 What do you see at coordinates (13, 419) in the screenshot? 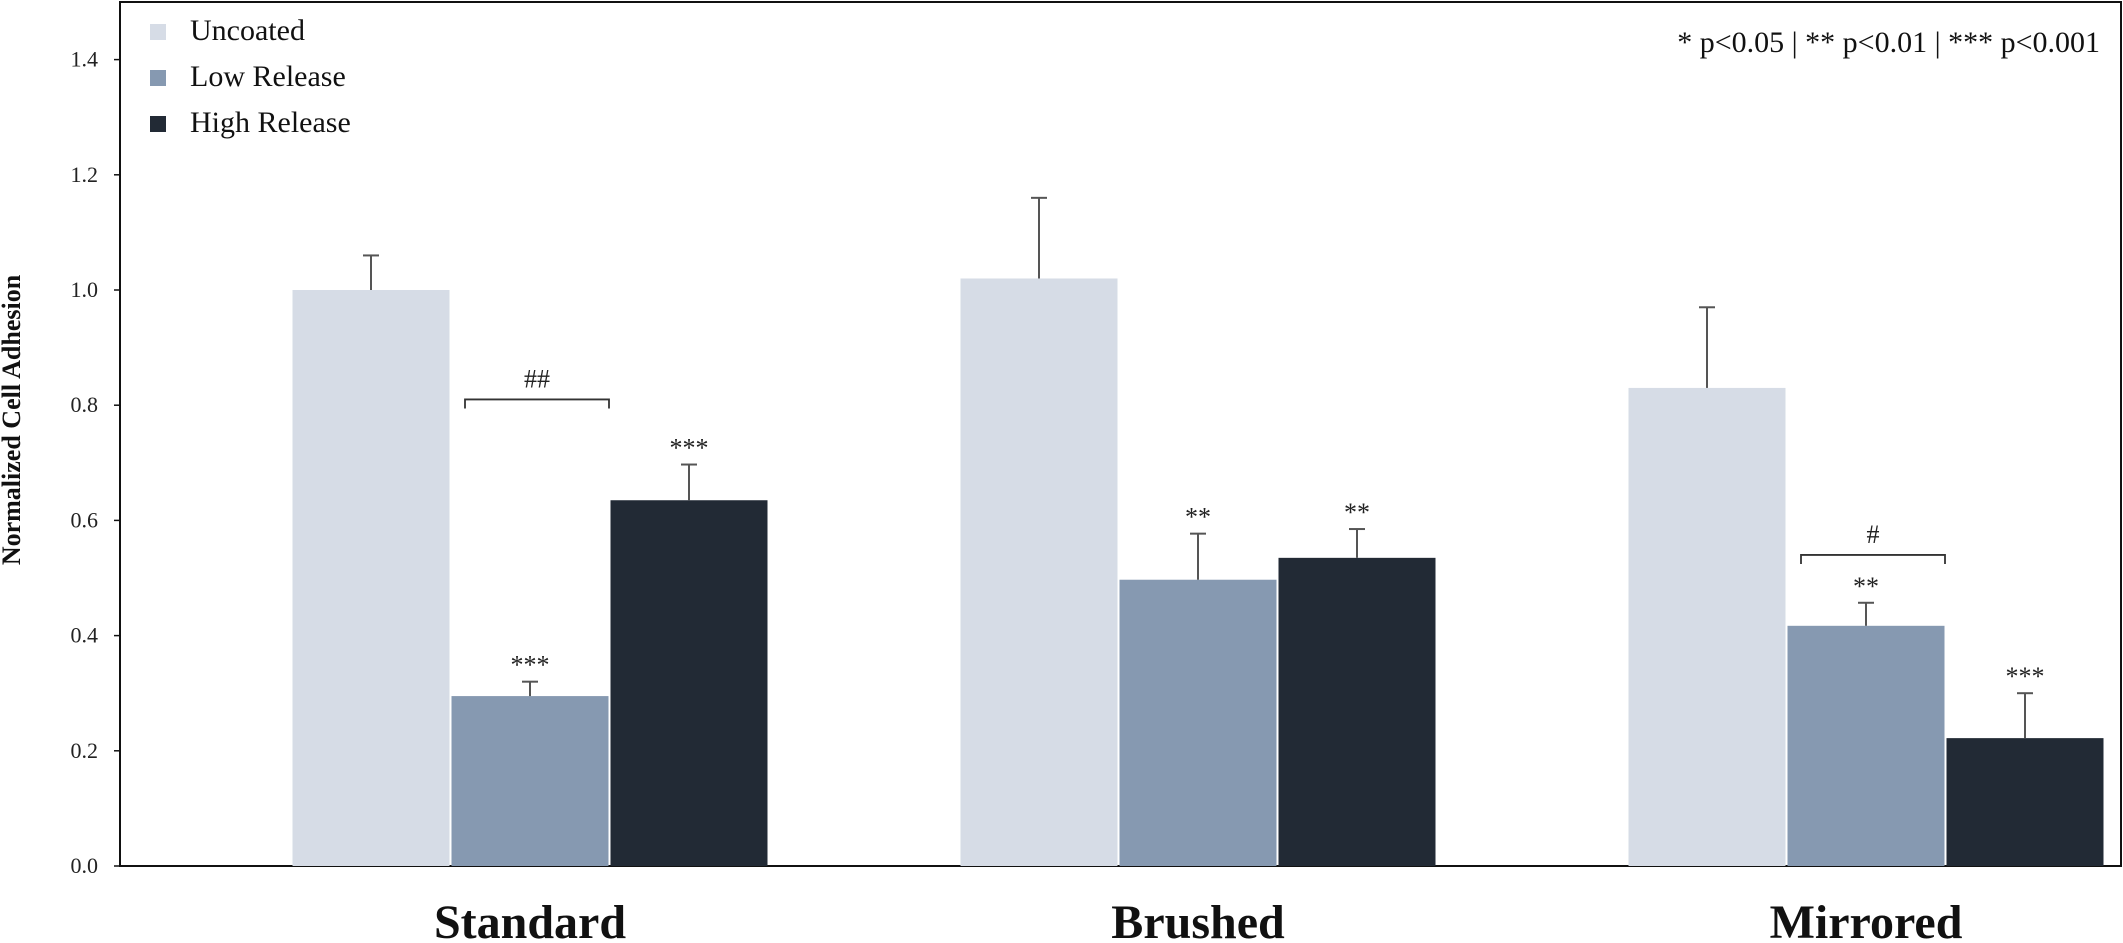
I see `y-axis-title: Normalized Cell Adhesion` at bounding box center [13, 419].